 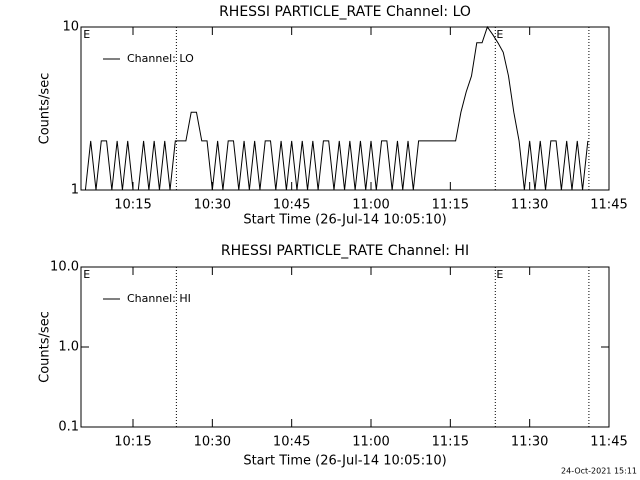 I want to click on timestamp: 24-Oct-2021 15:11, so click(x=599, y=471).